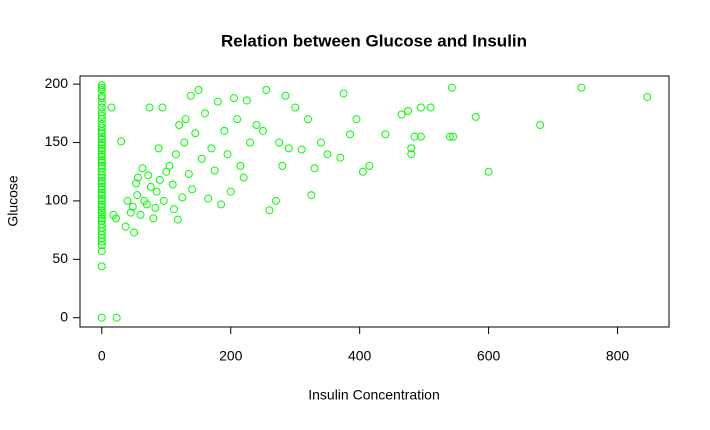 Image resolution: width=710 pixels, height=430 pixels. What do you see at coordinates (60, 258) in the screenshot?
I see `y-tick-label: 50` at bounding box center [60, 258].